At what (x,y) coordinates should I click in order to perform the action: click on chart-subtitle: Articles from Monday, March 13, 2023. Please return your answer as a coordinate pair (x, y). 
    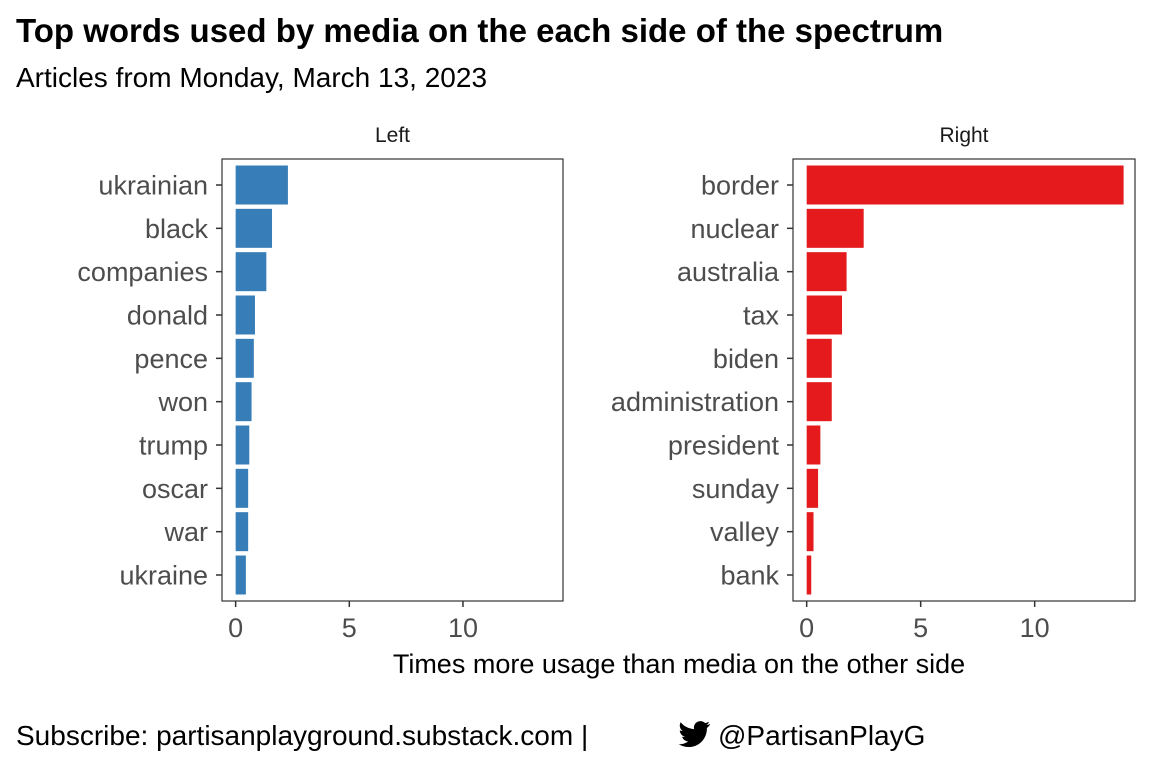
    Looking at the image, I should click on (251, 77).